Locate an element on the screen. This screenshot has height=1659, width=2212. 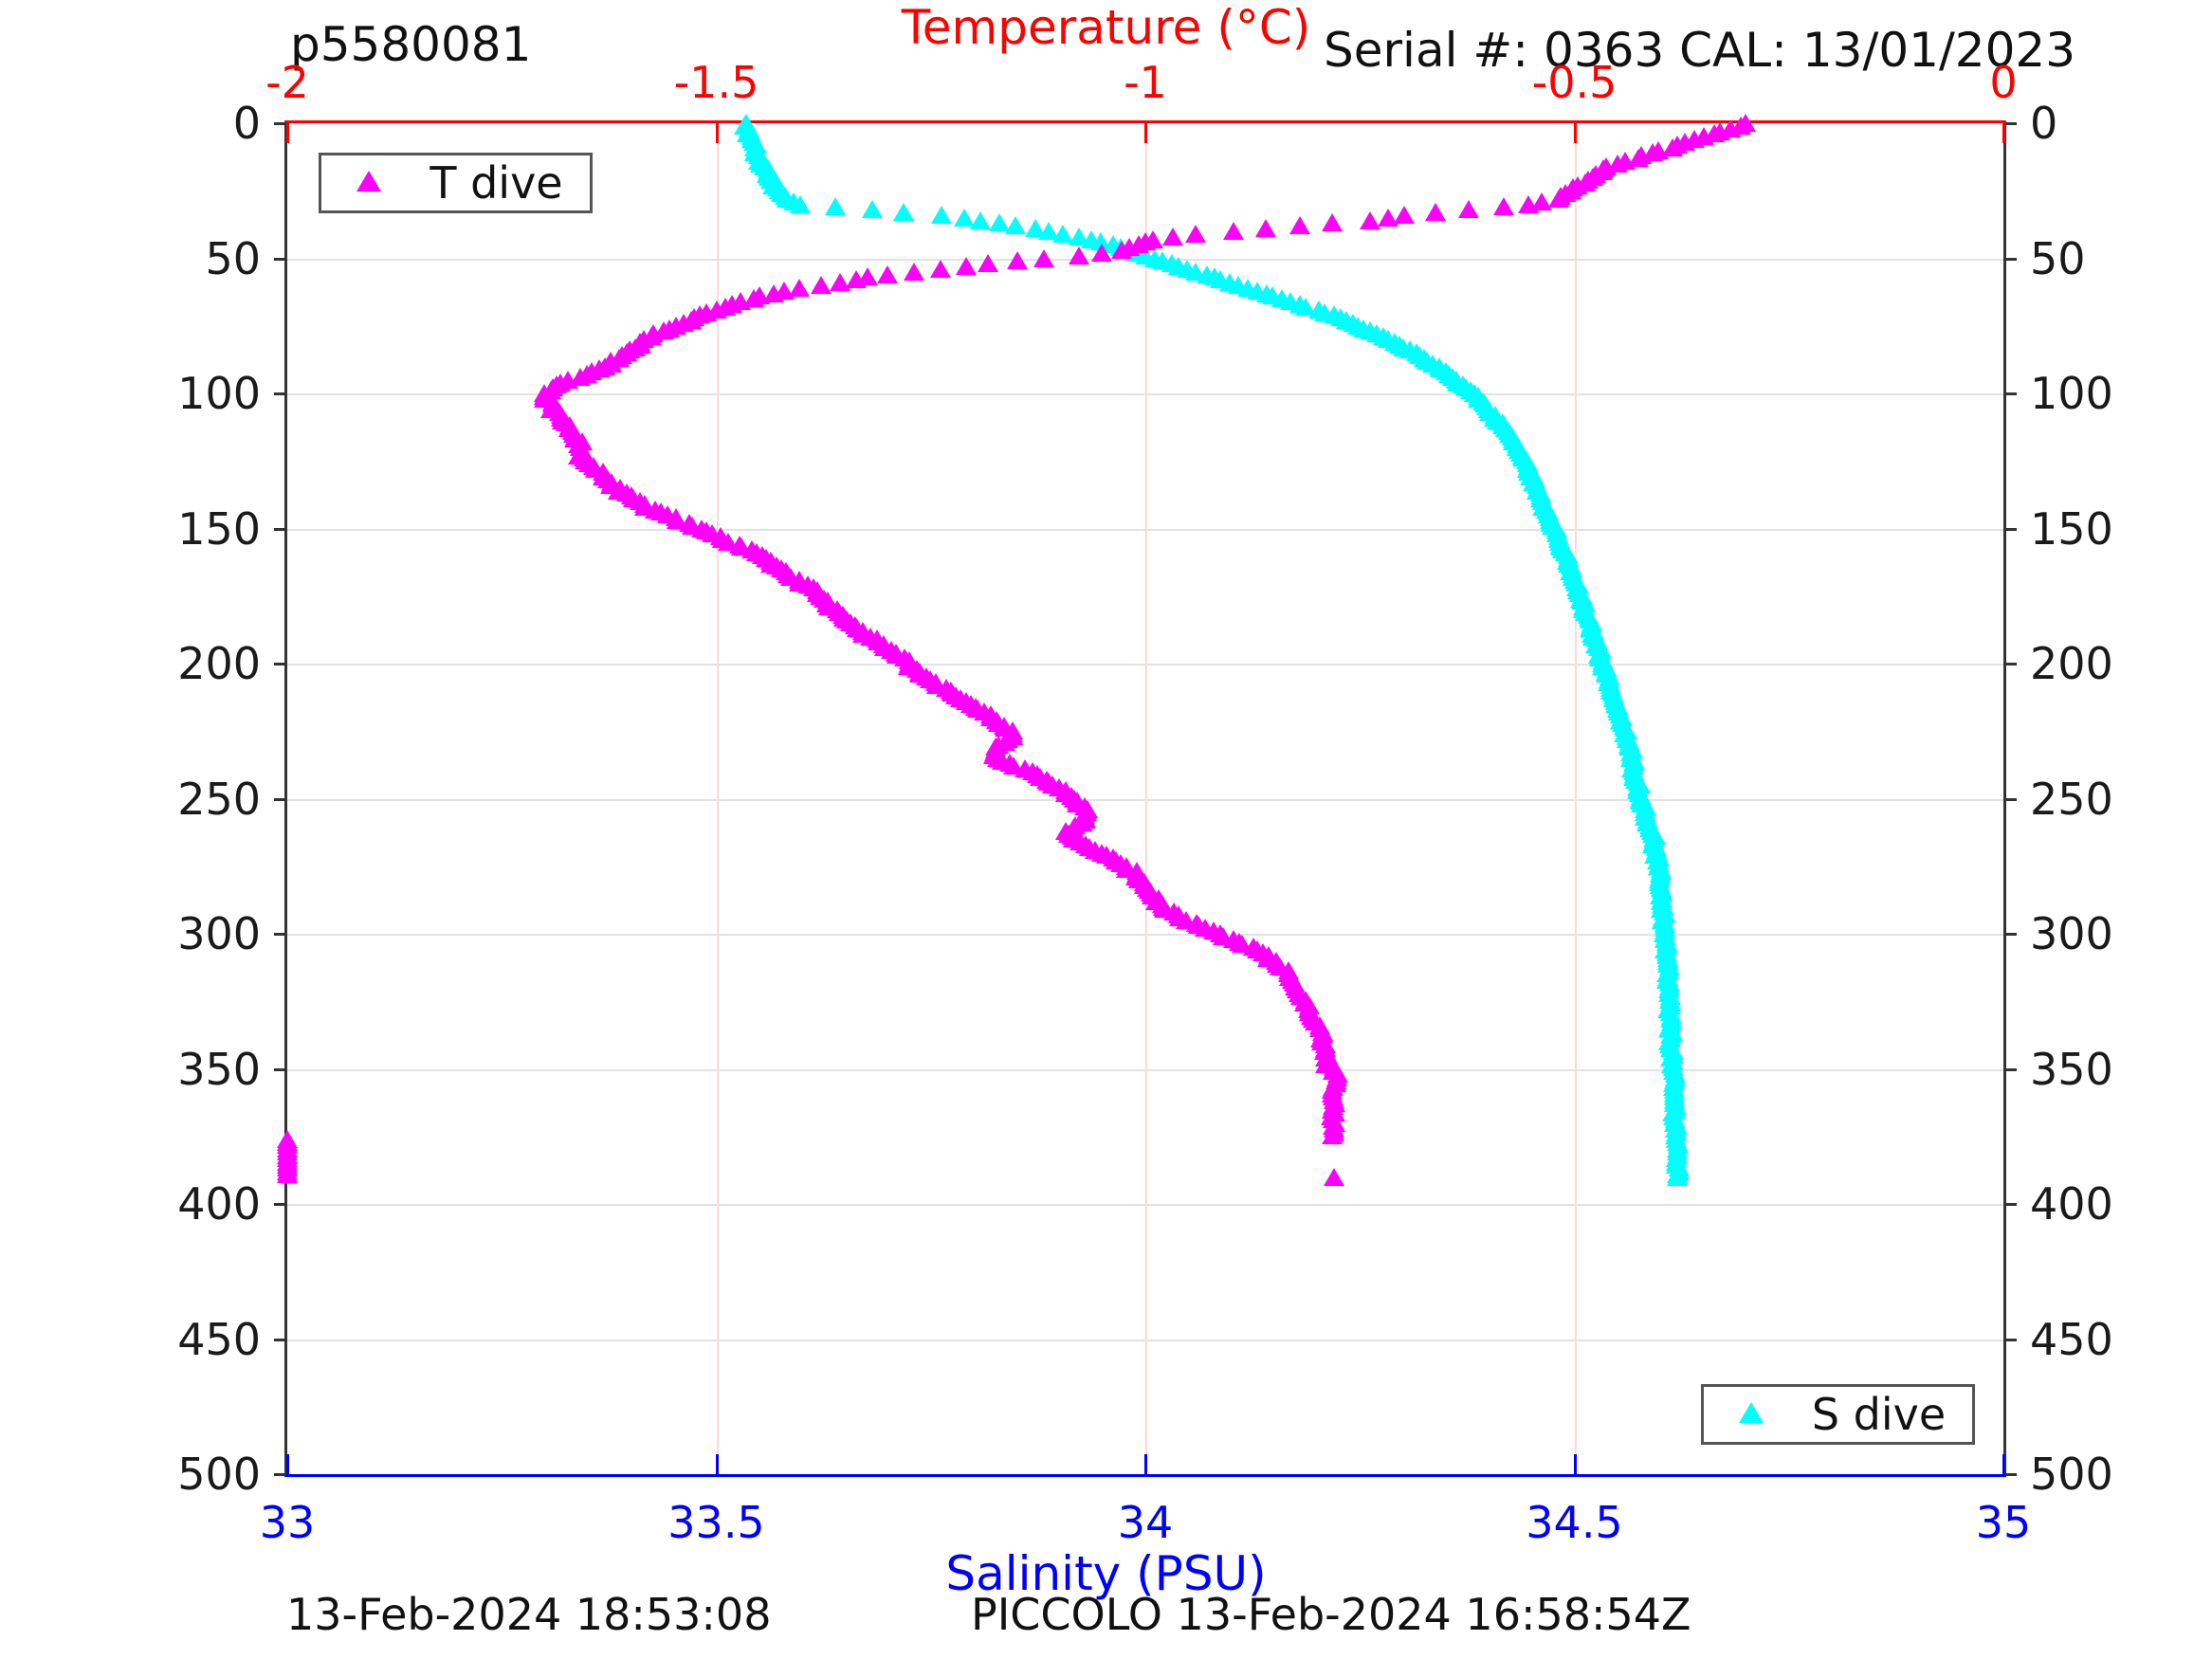
depth-tick-label-right: 450 is located at coordinates (2071, 1339).